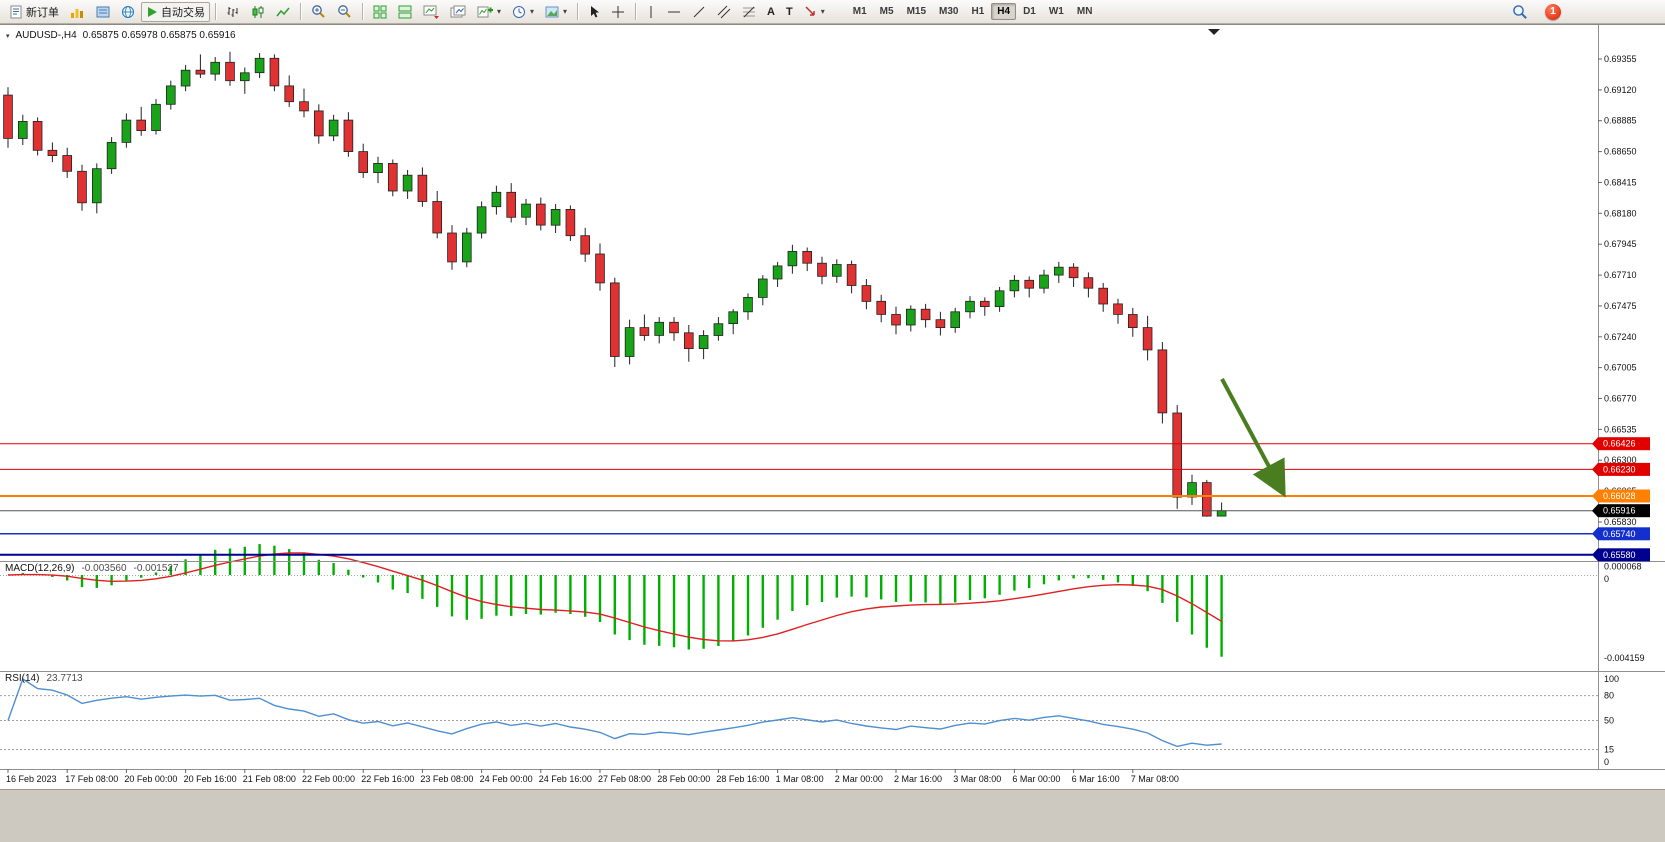 This screenshot has height=842, width=1665. Describe the element at coordinates (344, 12) in the screenshot. I see `zoom-out-button` at that location.